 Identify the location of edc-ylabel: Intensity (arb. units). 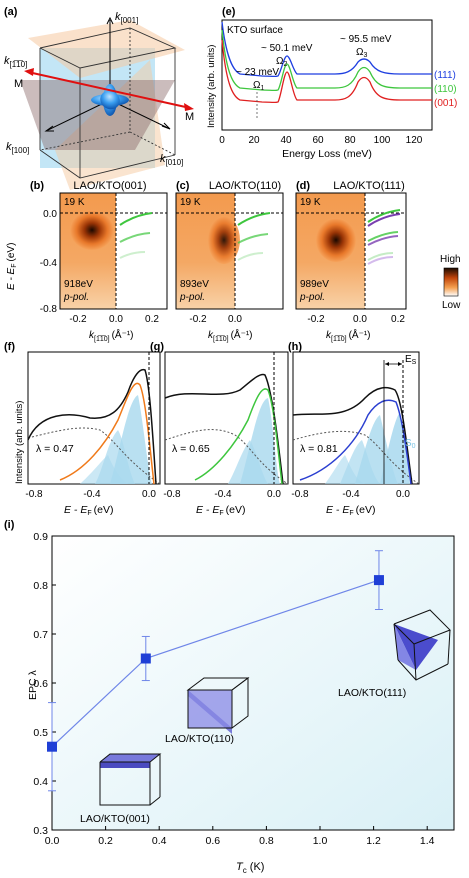
(19, 442).